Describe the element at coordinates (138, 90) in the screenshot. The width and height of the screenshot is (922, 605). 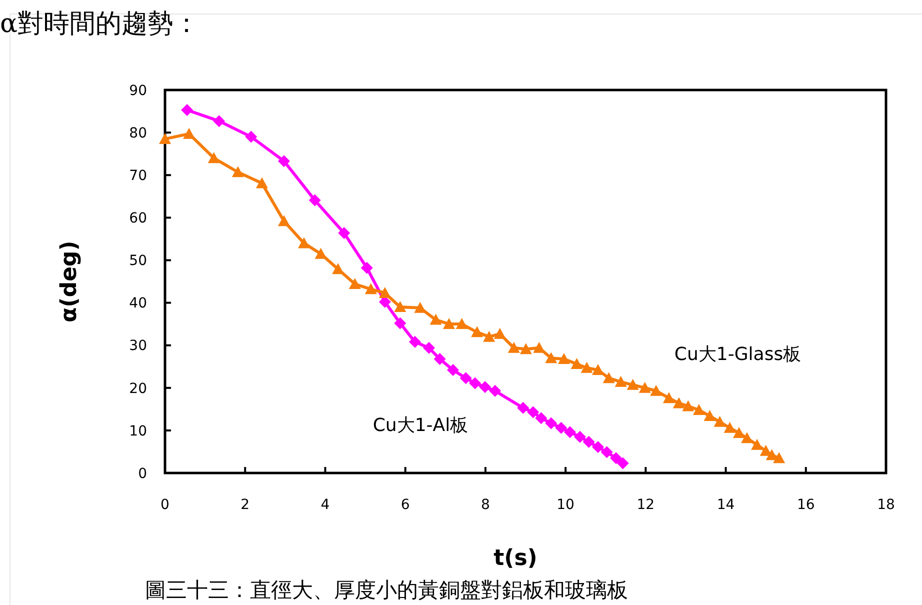
I see `y-tick-label: 90` at that location.